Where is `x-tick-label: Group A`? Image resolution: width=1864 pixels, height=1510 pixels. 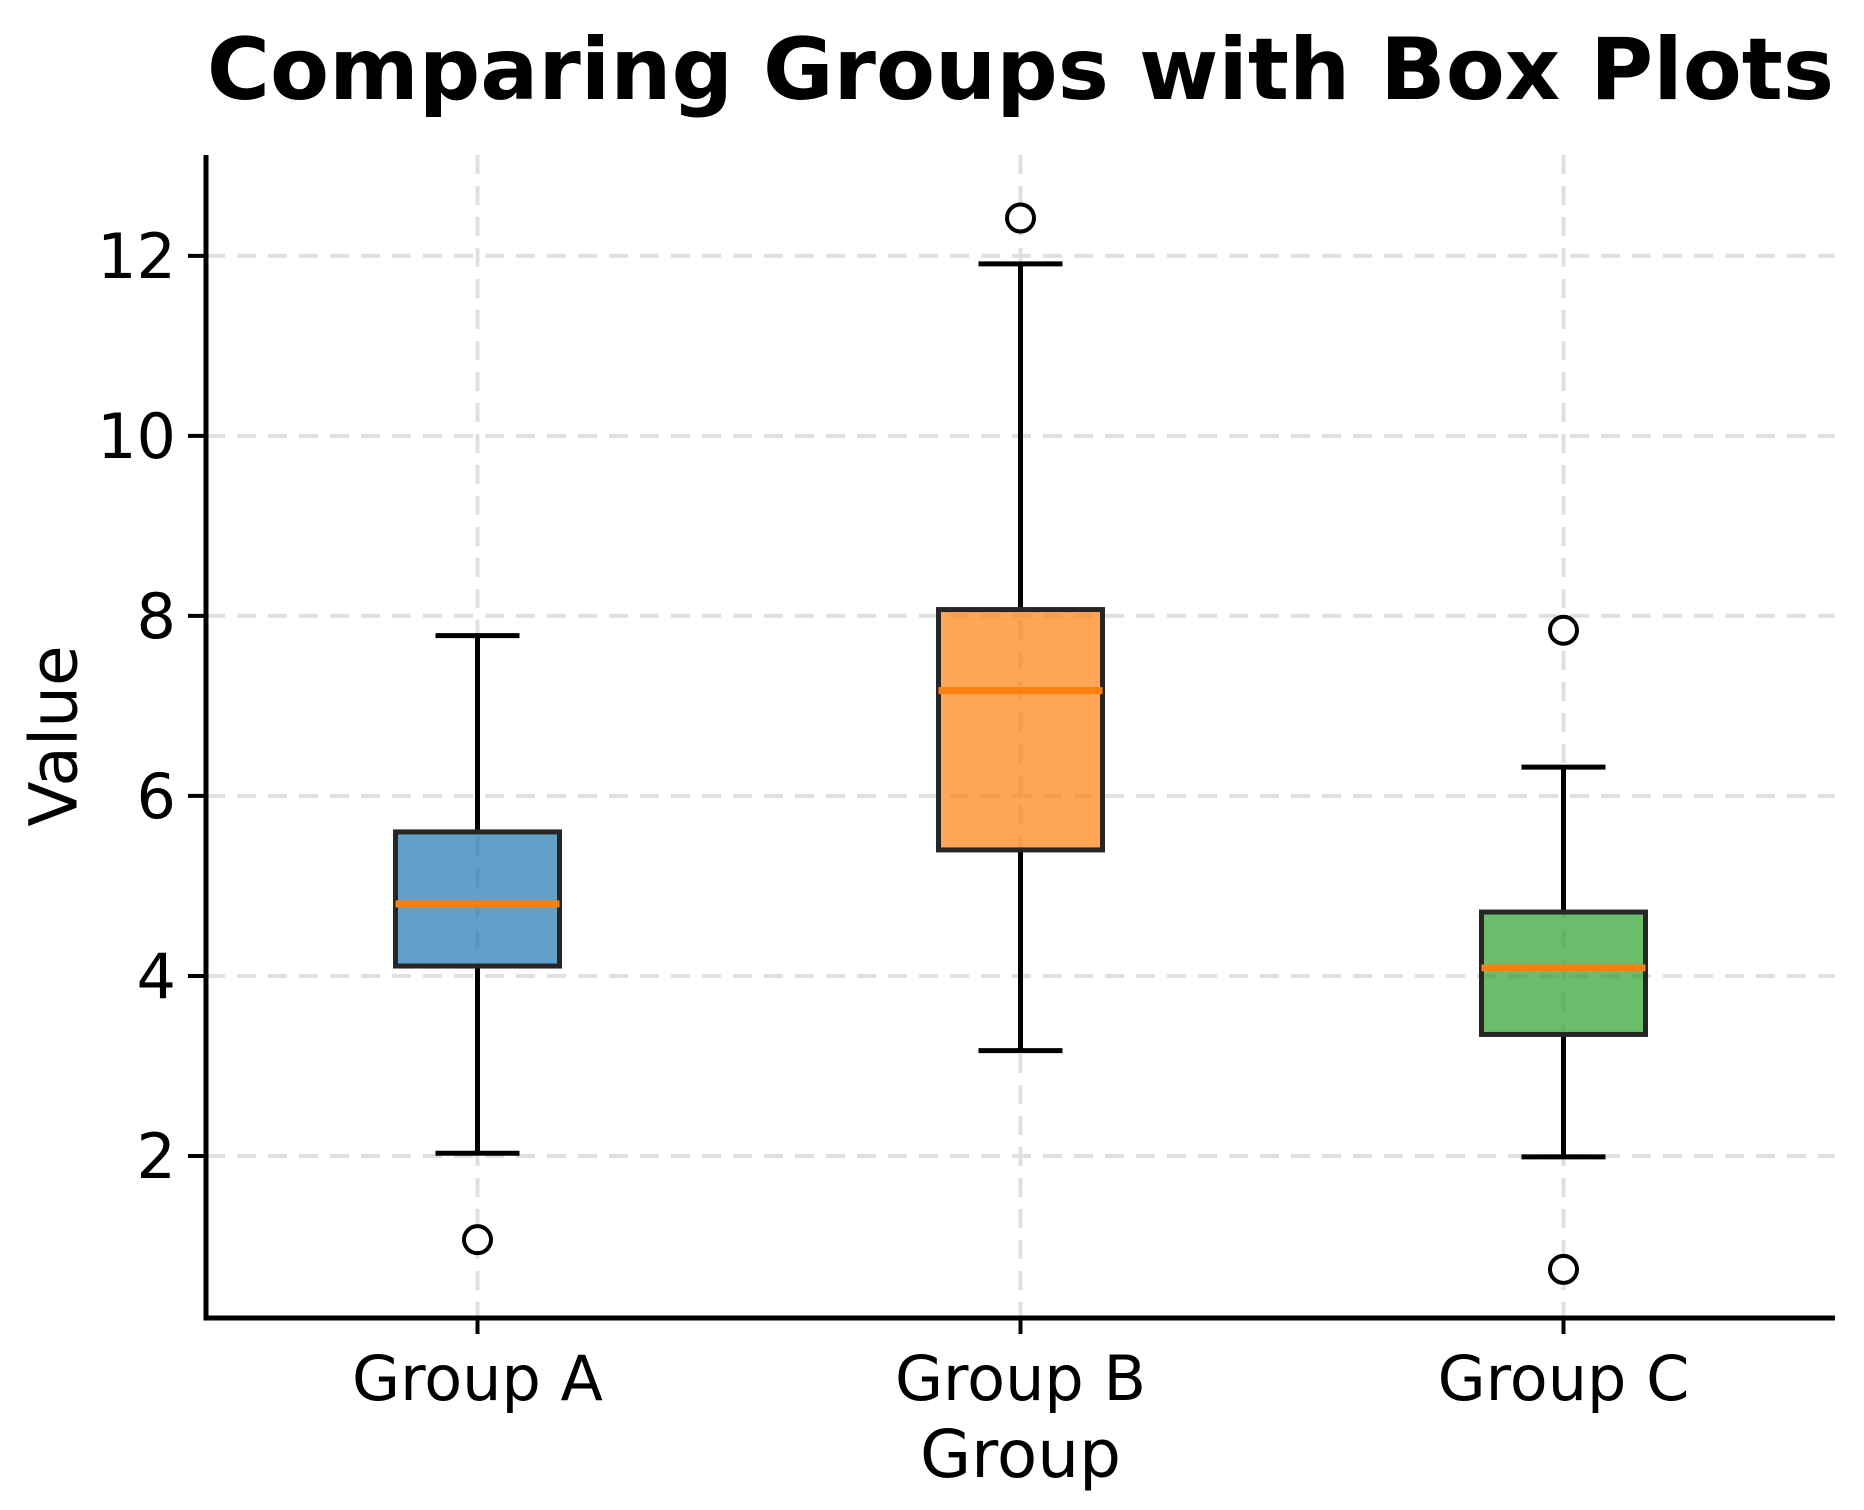
x-tick-label: Group A is located at coordinates (477, 1378).